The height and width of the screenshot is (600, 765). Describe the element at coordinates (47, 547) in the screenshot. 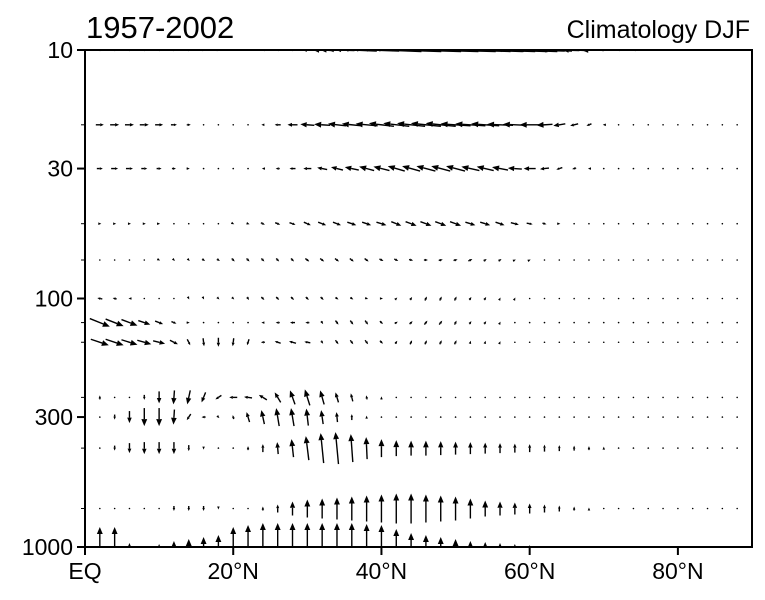

I see `y-tick-label: 1000` at that location.